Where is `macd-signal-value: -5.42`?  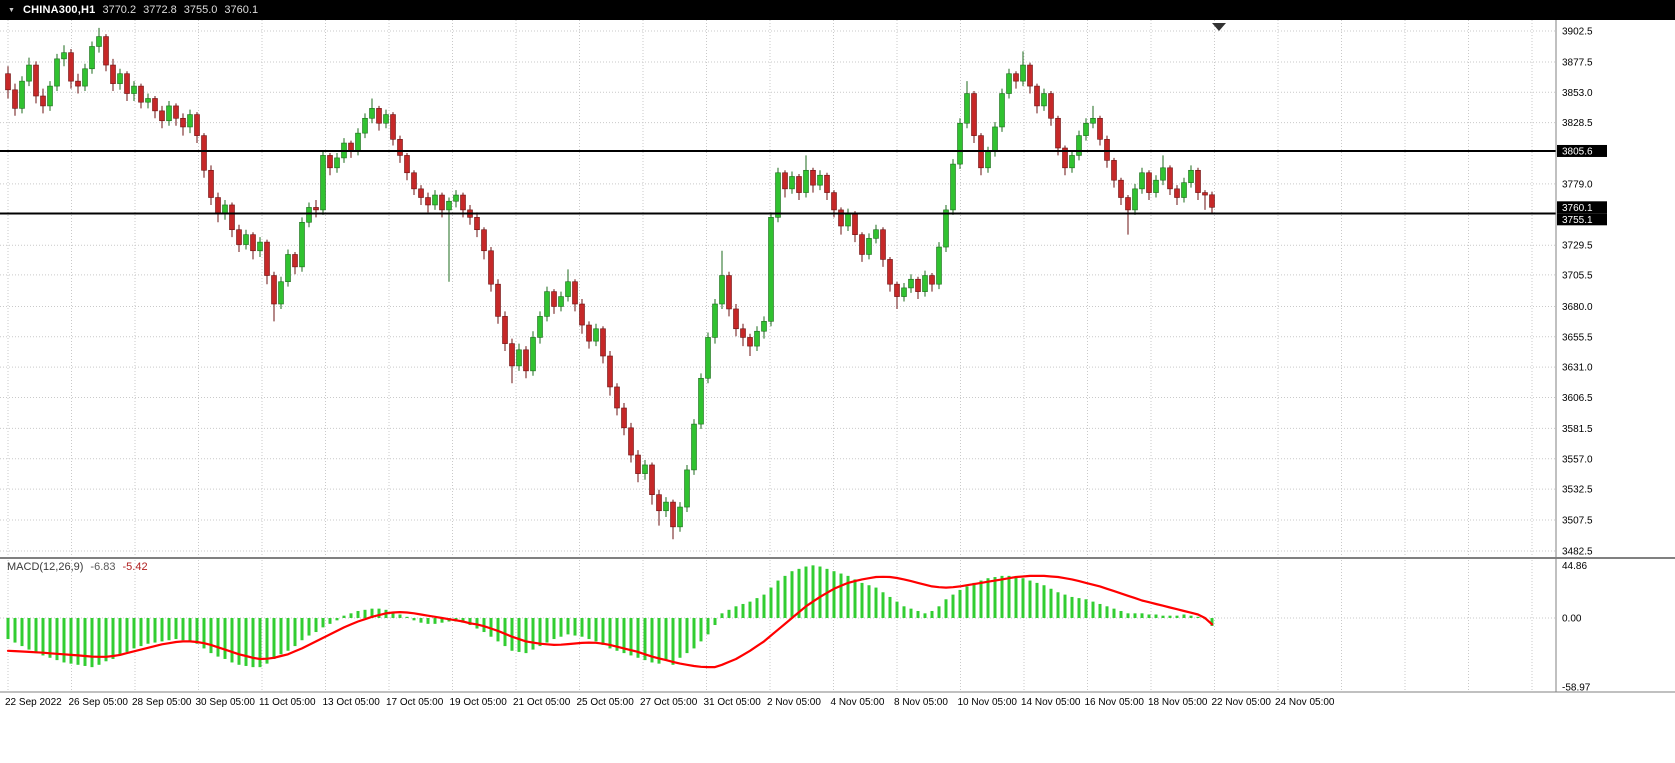
macd-signal-value: -5.42 is located at coordinates (135, 567).